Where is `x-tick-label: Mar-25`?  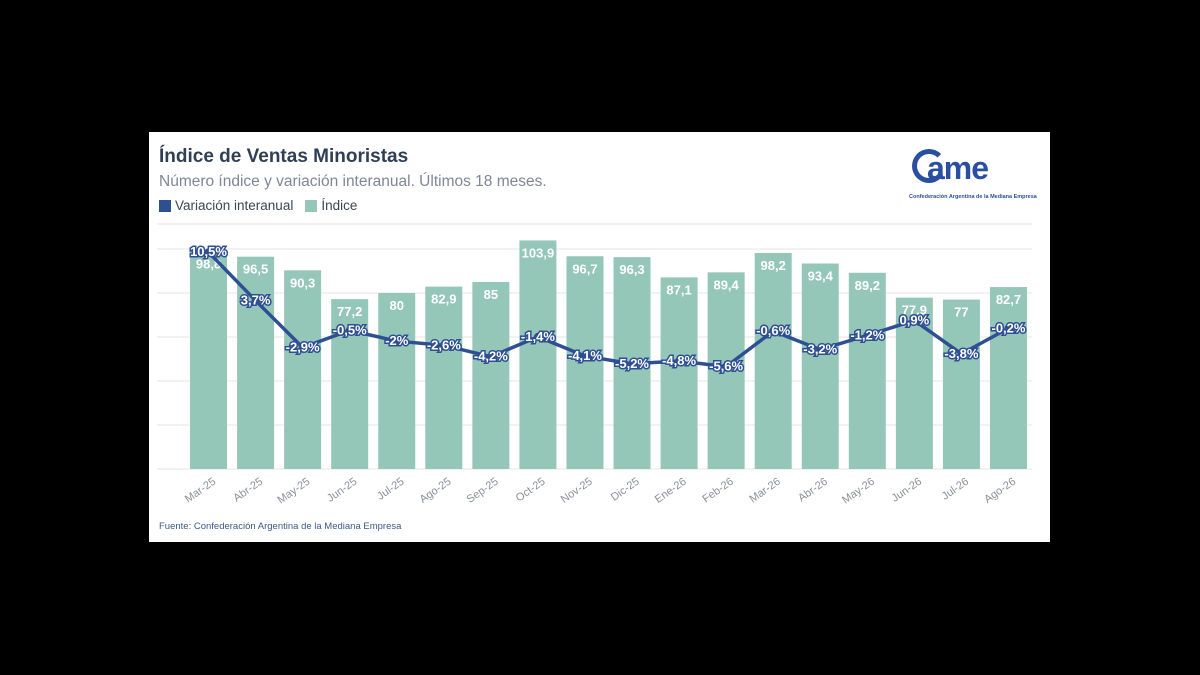 x-tick-label: Mar-25 is located at coordinates (200, 491).